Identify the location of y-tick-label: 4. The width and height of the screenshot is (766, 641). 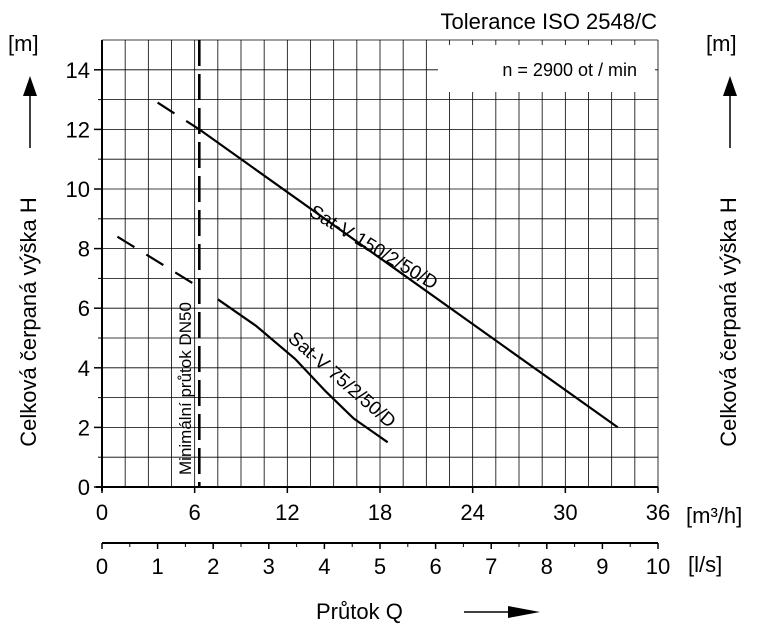
(84, 368).